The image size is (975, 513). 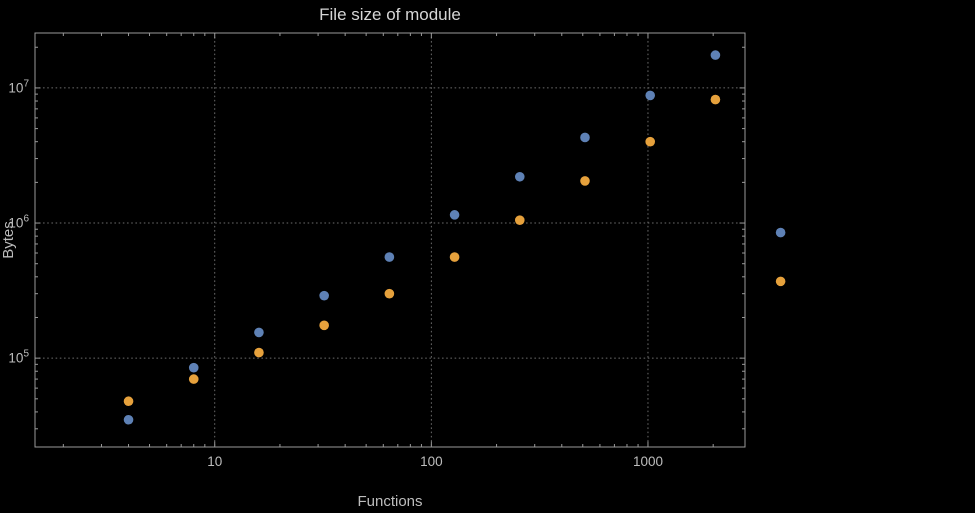 I want to click on y-tick-label: 10⁷, so click(x=18, y=86).